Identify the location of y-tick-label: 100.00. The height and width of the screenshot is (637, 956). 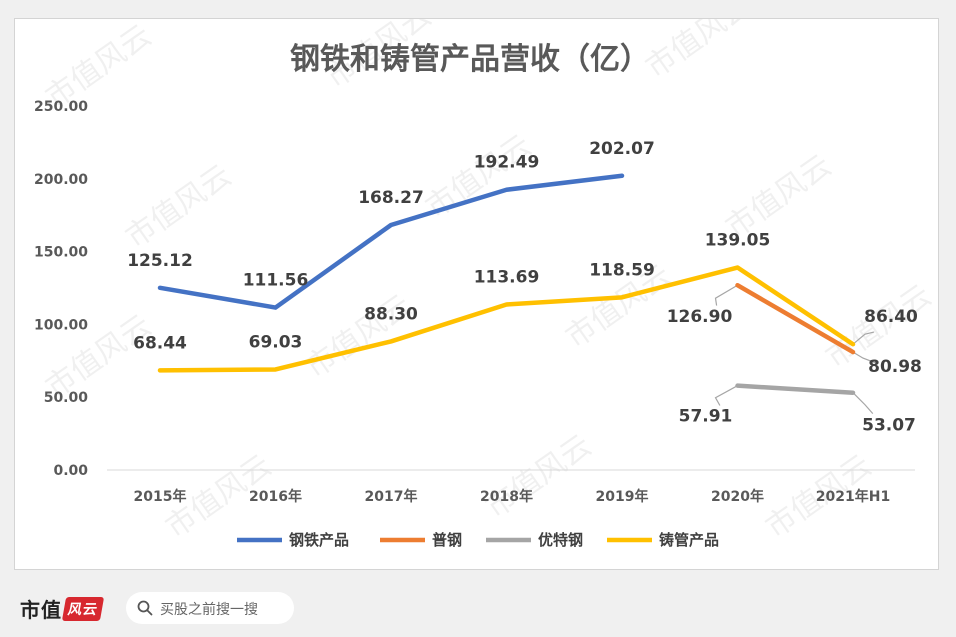
(61, 325).